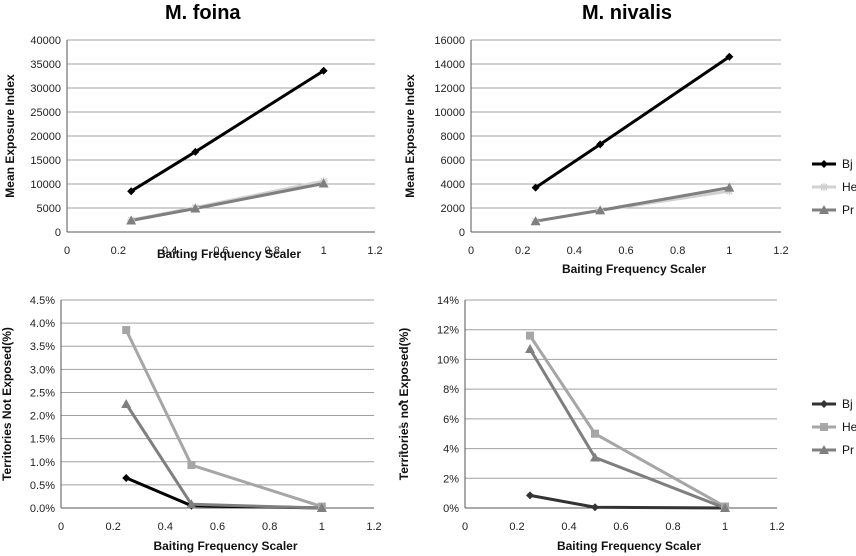 This screenshot has height=556, width=856. Describe the element at coordinates (42, 301) in the screenshot. I see `y-tick-label: 4.5%` at that location.